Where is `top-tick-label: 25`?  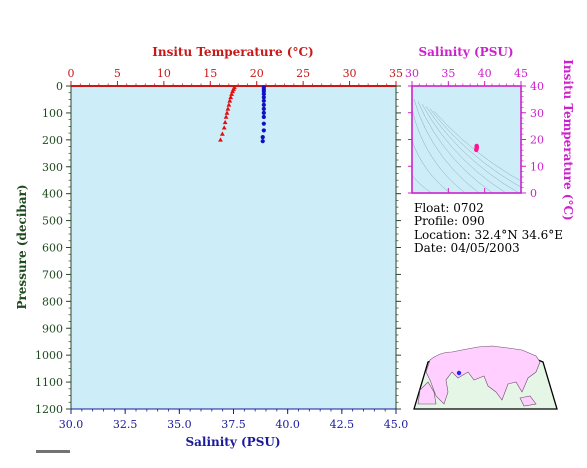 top-tick-label: 25 is located at coordinates (303, 73).